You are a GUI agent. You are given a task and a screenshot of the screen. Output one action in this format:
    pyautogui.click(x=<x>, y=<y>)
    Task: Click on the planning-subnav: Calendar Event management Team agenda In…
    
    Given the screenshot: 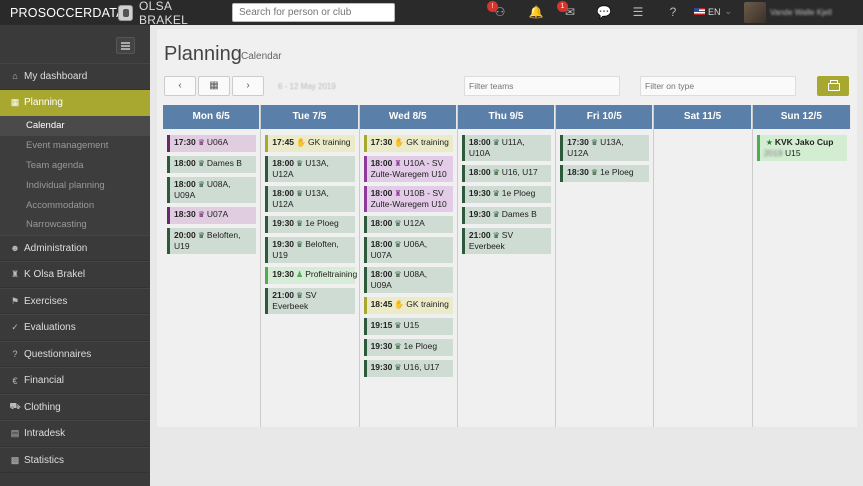 What is the action you would take?
    pyautogui.click(x=75, y=175)
    